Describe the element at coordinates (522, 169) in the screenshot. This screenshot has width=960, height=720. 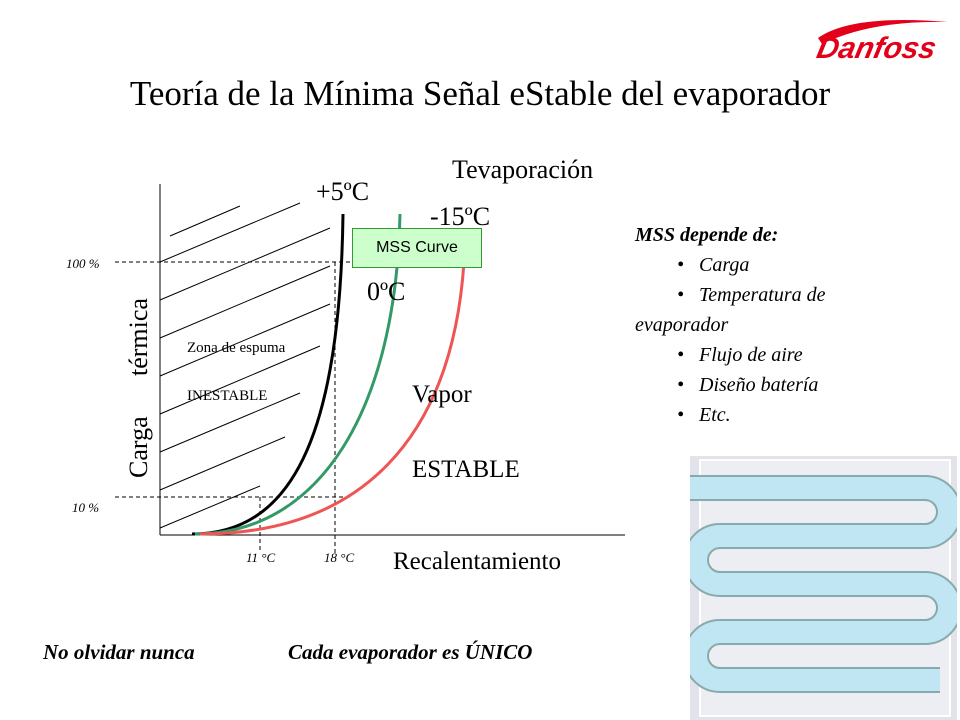
I see `legend-title: Tevaporación` at that location.